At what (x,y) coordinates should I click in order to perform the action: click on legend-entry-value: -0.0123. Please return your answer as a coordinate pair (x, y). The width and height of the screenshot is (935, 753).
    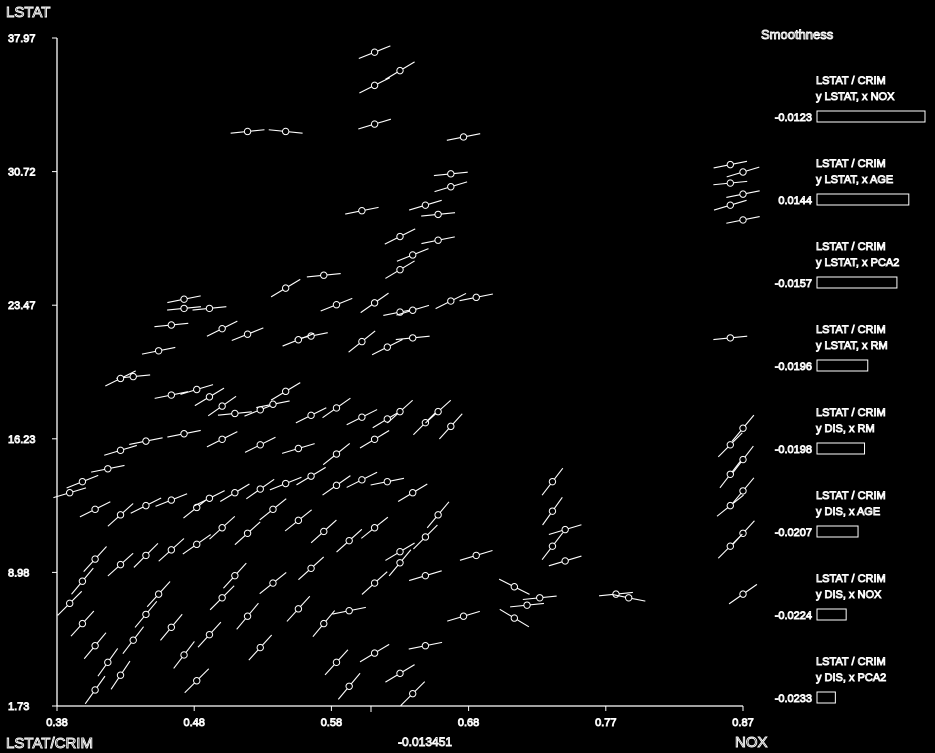
    Looking at the image, I should click on (793, 118).